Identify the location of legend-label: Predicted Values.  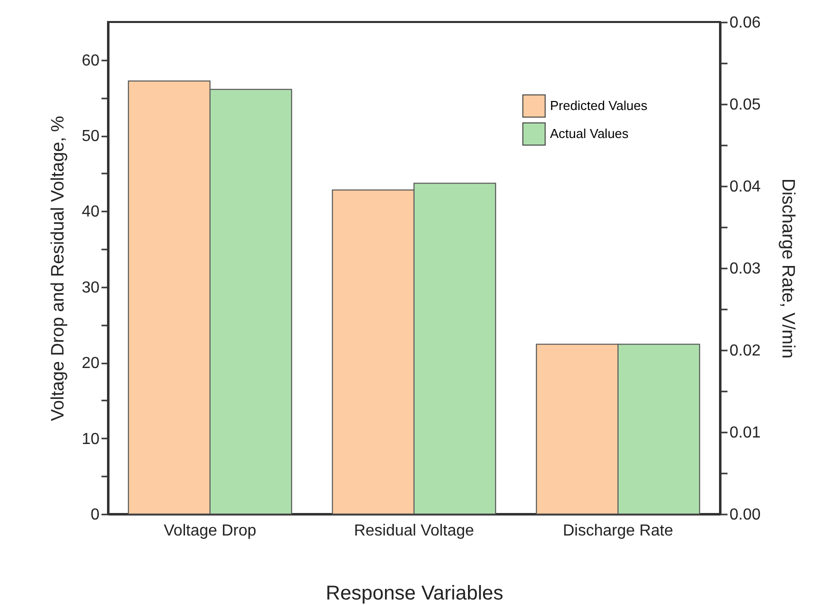
(599, 105).